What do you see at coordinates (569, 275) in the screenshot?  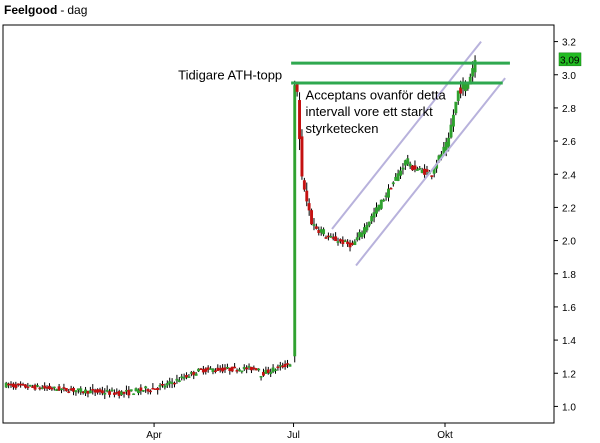 I see `y-tick-label: 1.8` at bounding box center [569, 275].